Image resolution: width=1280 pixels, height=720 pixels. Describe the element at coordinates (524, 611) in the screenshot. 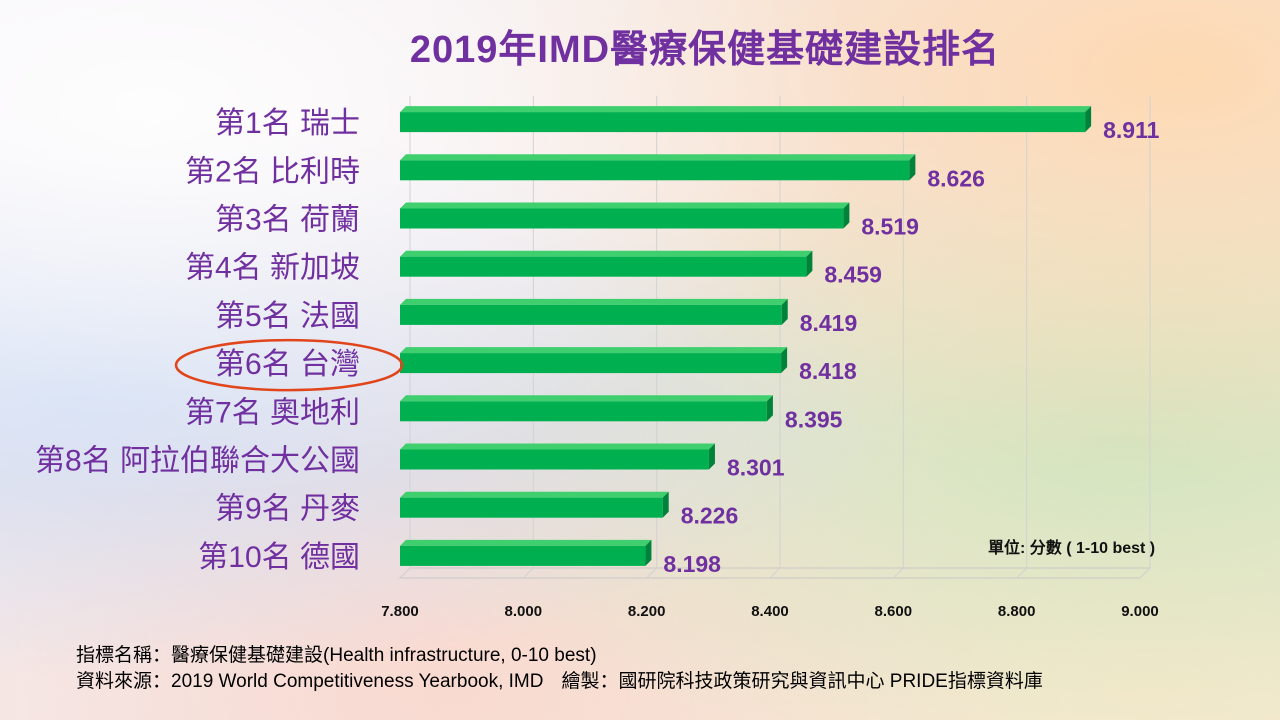

I see `x-tick-label: 8.000` at that location.